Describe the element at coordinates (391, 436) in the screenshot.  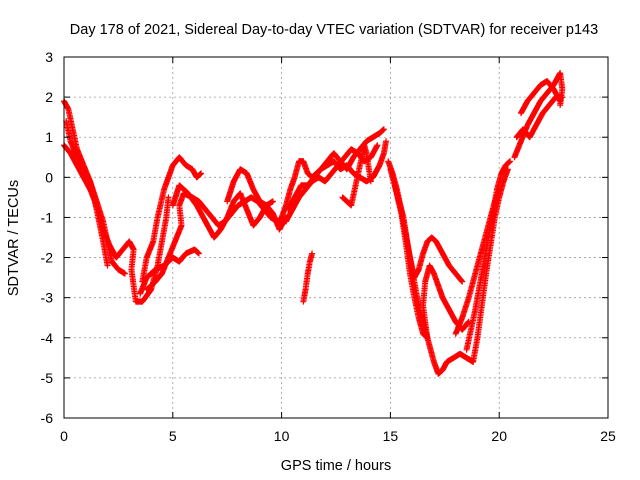
I see `x-tick-label: 15` at that location.